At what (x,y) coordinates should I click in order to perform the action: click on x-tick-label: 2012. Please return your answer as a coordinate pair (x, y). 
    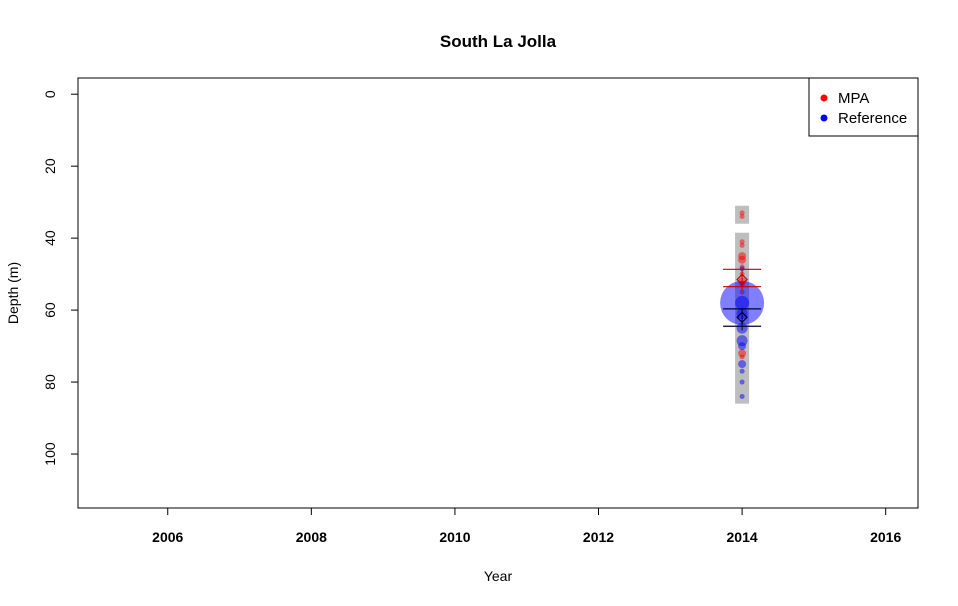
    Looking at the image, I should click on (598, 537).